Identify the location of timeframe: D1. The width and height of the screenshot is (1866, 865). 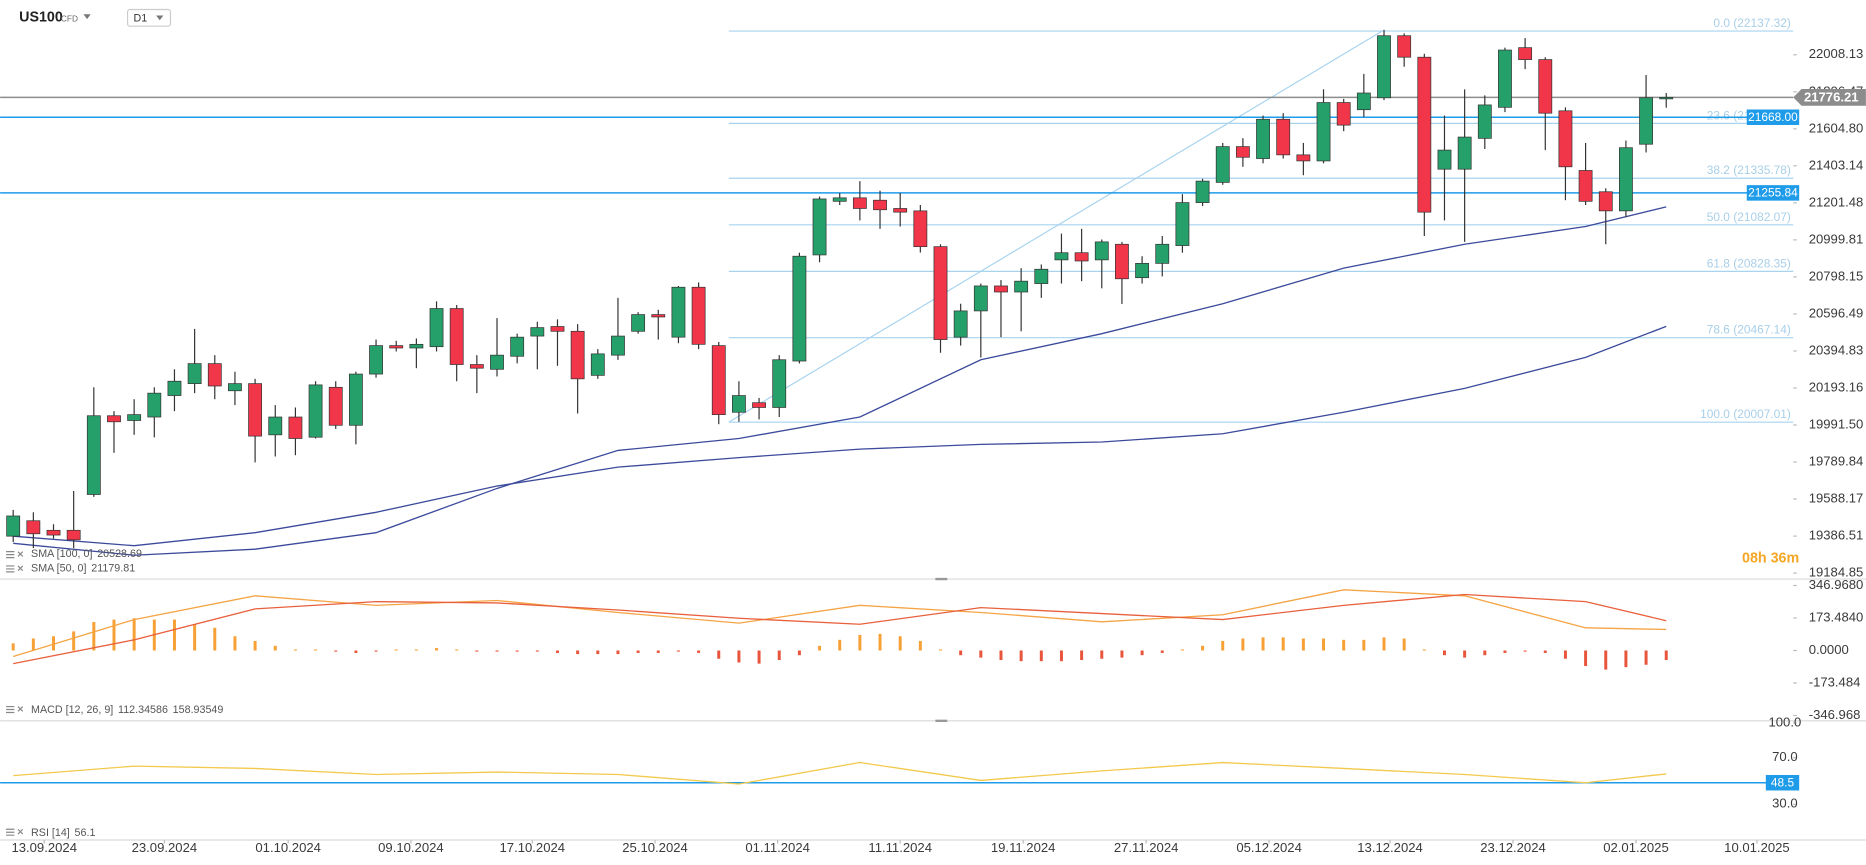
(141, 18).